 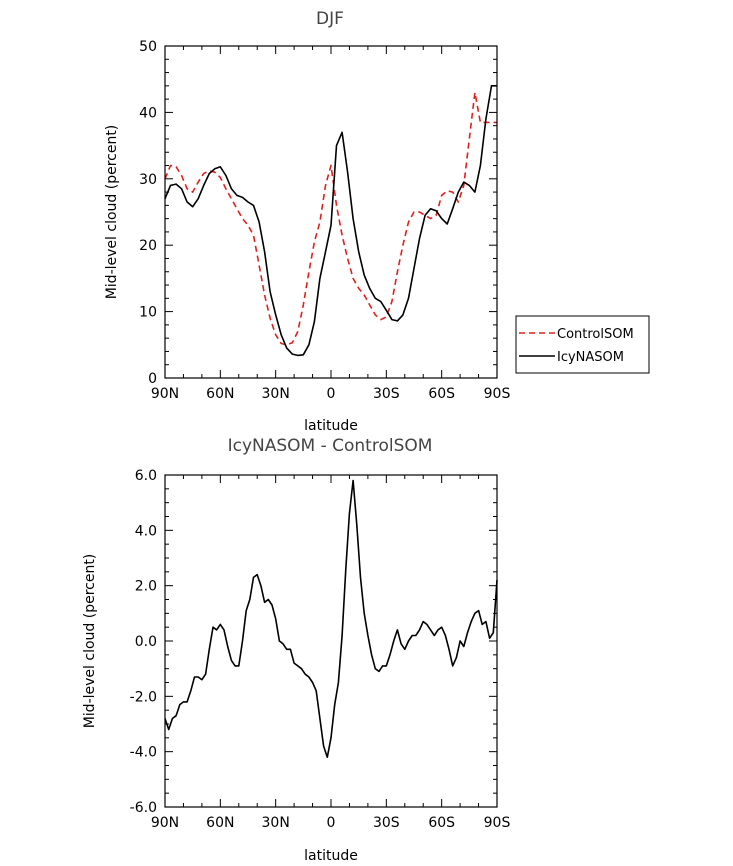 What do you see at coordinates (148, 47) in the screenshot?
I see `y-tick-label: 50` at bounding box center [148, 47].